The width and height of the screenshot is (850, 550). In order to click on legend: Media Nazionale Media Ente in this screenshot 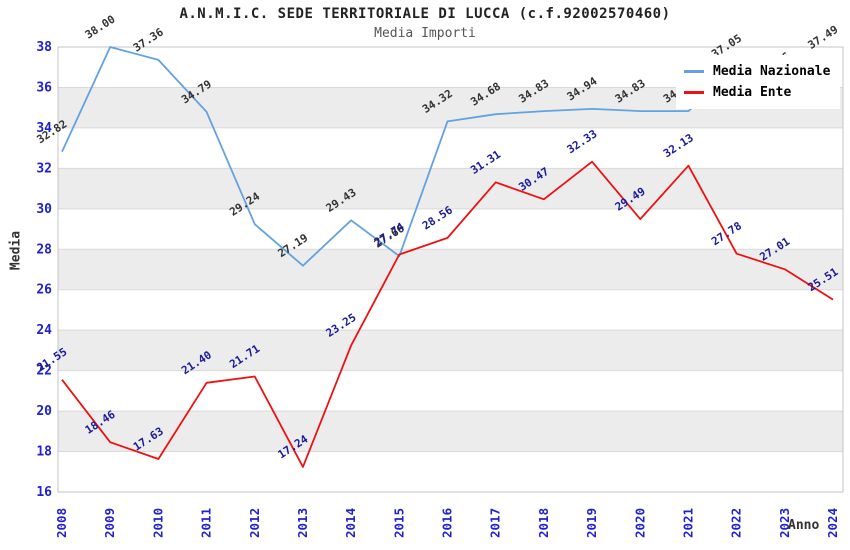, I will do `click(758, 82)`.